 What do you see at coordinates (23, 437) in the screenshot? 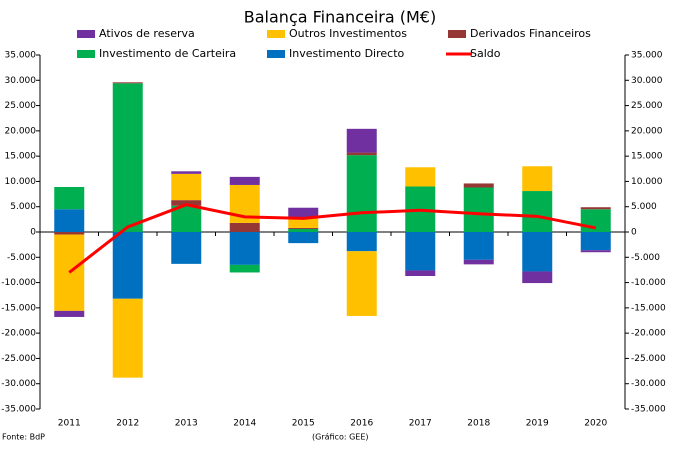
I see `source: Fonte: BdP` at bounding box center [23, 437].